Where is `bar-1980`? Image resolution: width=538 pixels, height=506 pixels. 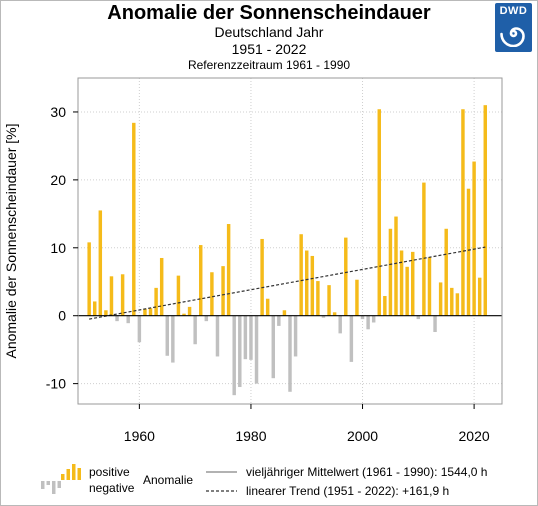 bar-1980 is located at coordinates (251, 337).